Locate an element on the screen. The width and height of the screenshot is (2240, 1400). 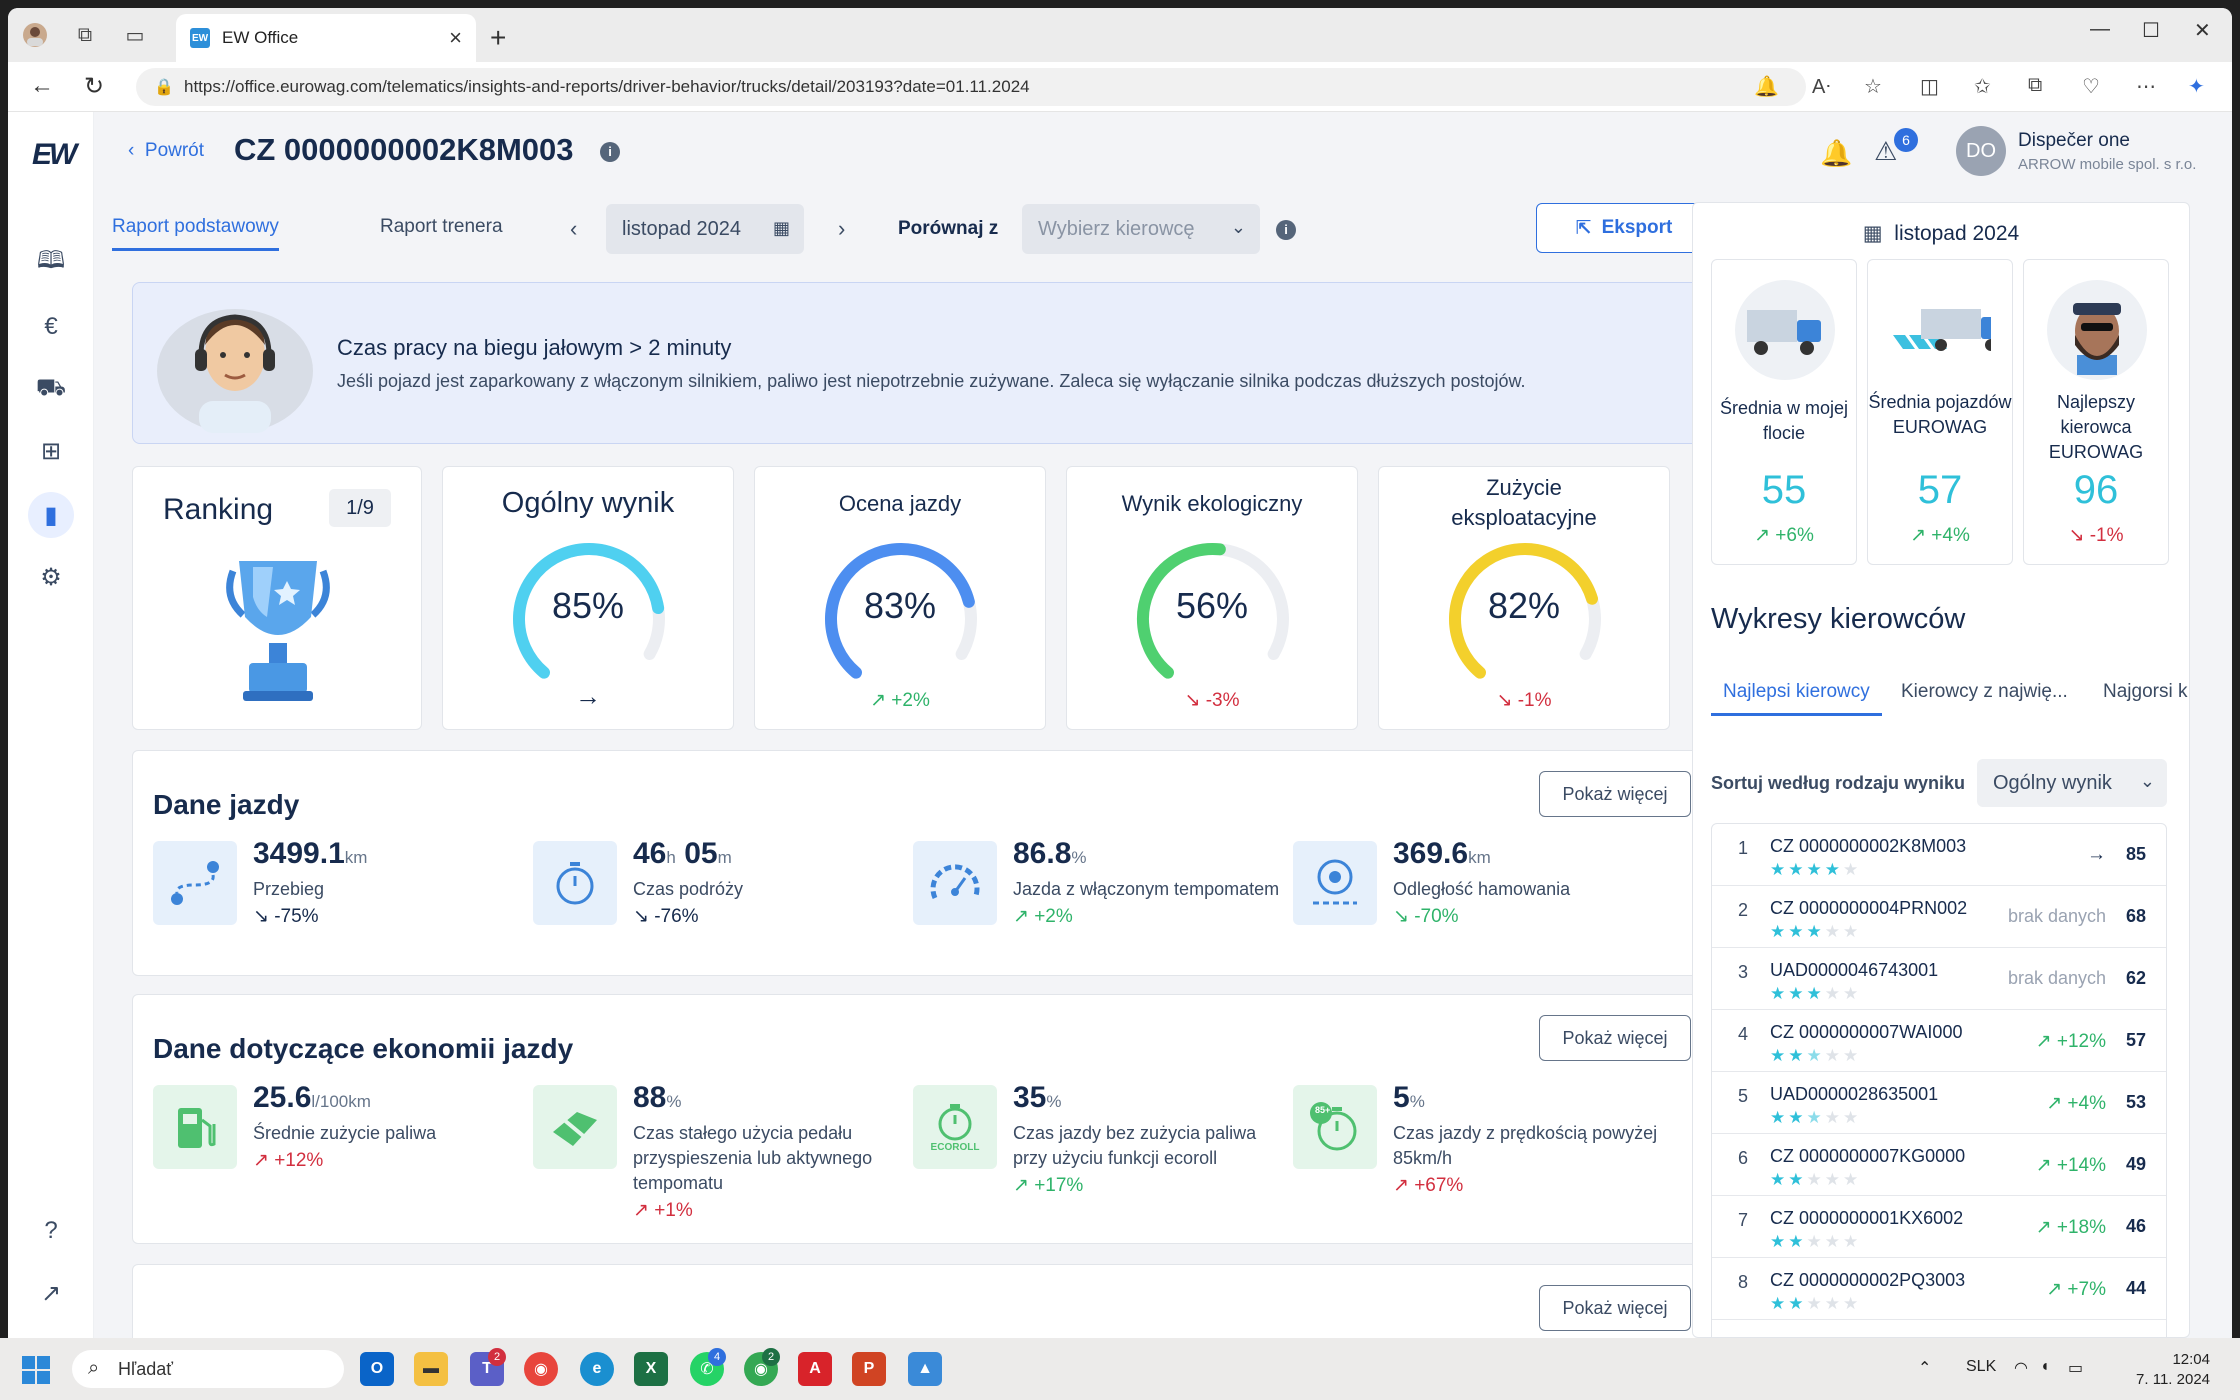
score-title: Zużycie eksploatacyjne is located at coordinates (1524, 502).